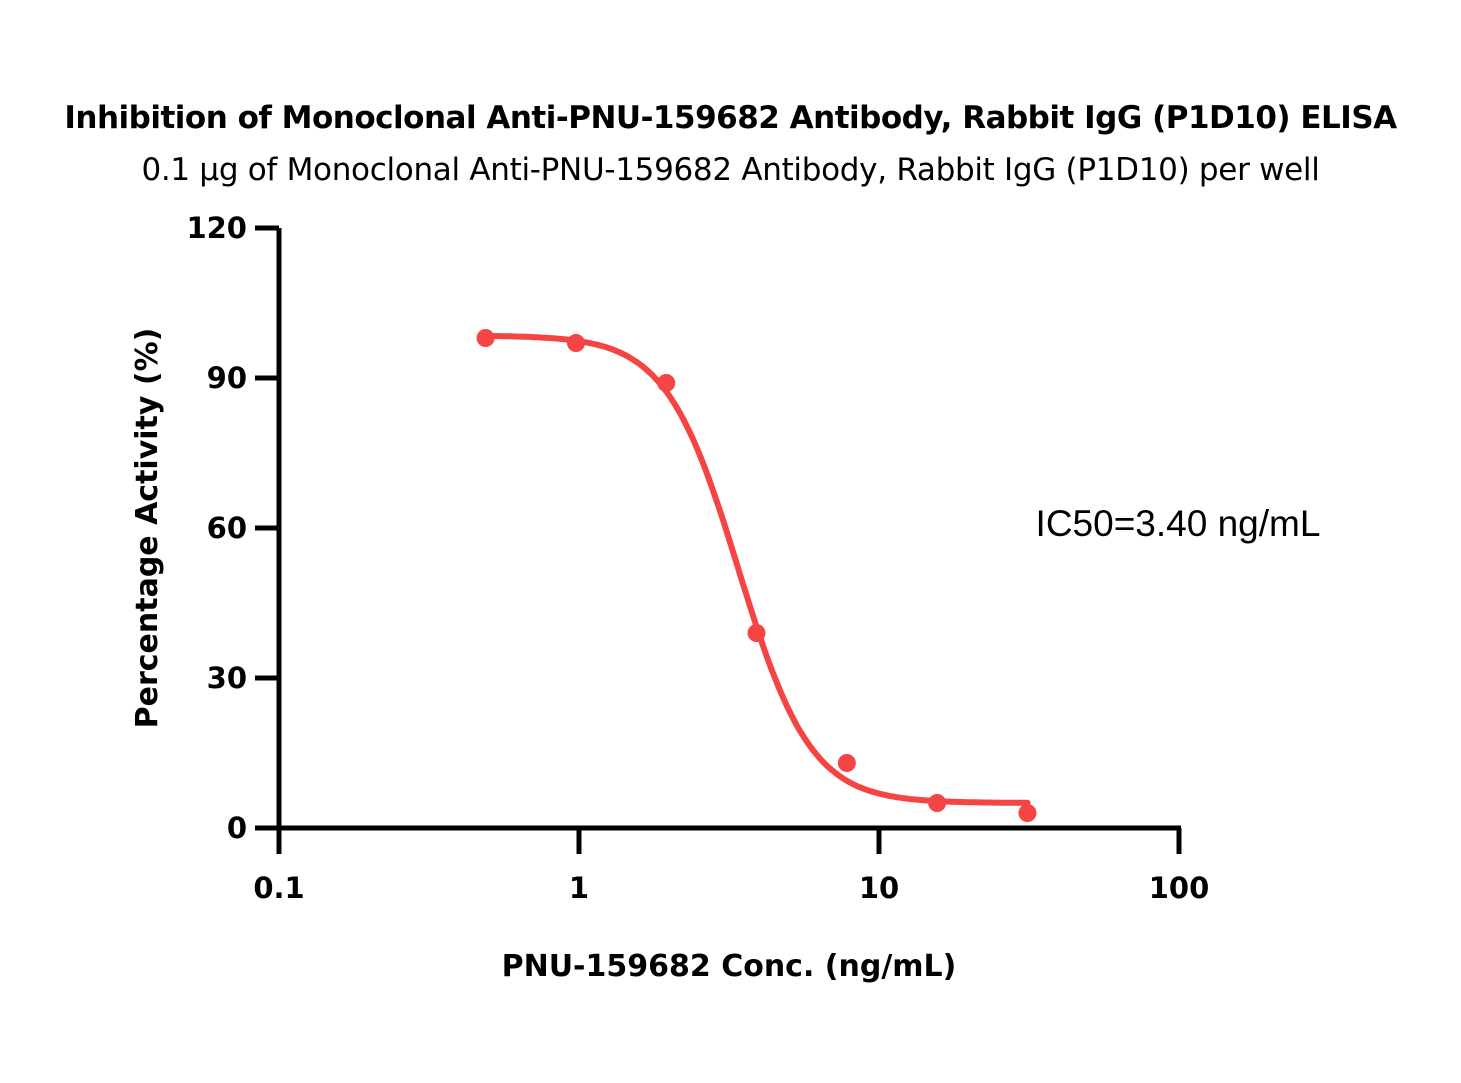  I want to click on y-tick-label: 0, so click(237, 828).